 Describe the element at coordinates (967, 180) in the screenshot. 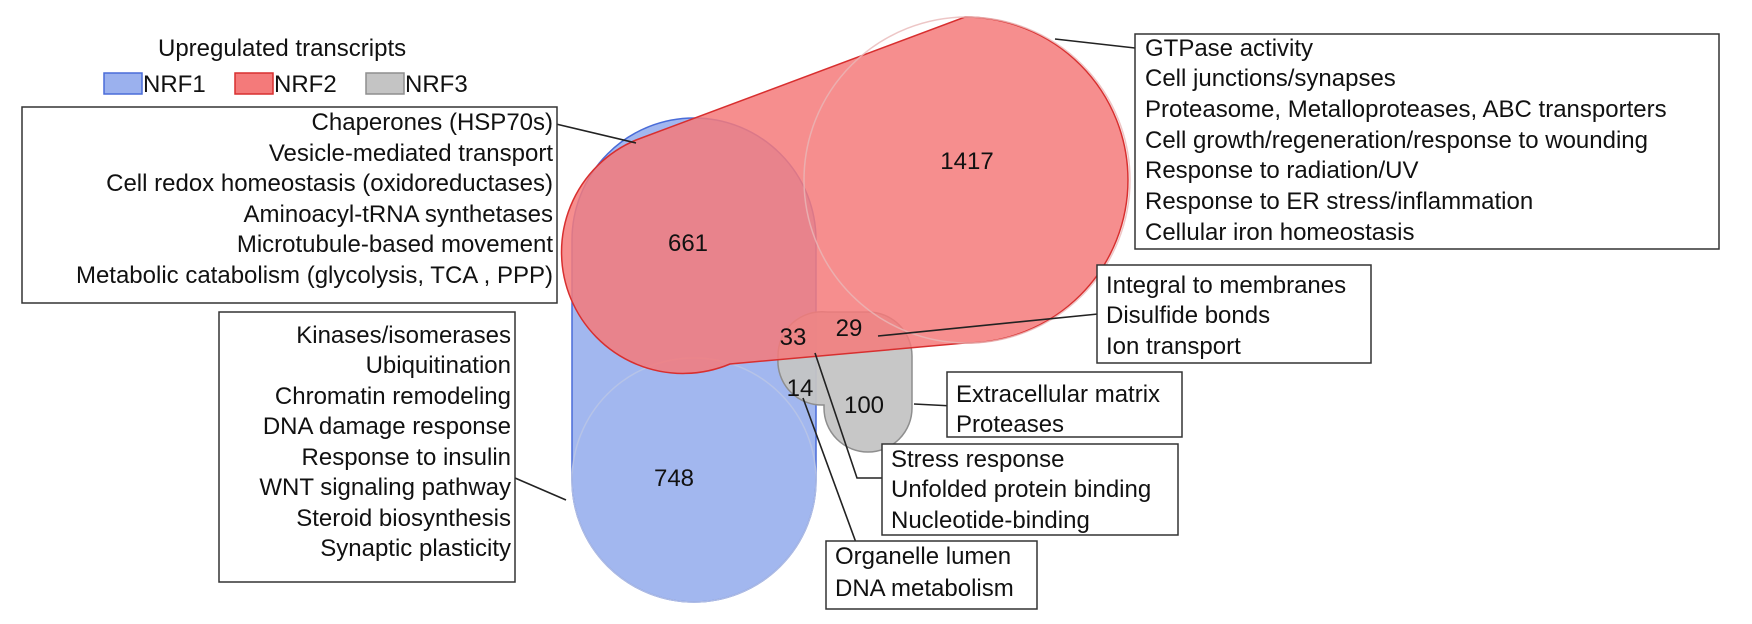

I see `nrf2-inner-circle` at that location.